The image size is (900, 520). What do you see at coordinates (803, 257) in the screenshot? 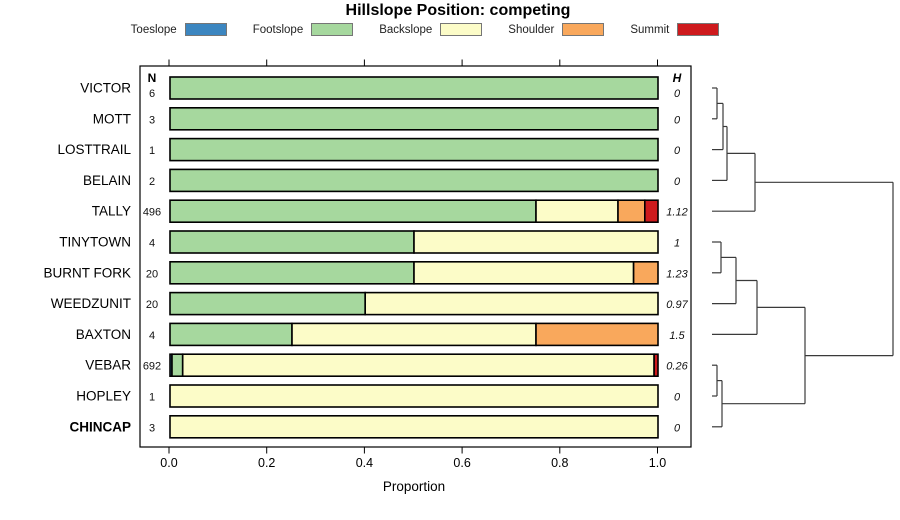
I see `dendrogram` at bounding box center [803, 257].